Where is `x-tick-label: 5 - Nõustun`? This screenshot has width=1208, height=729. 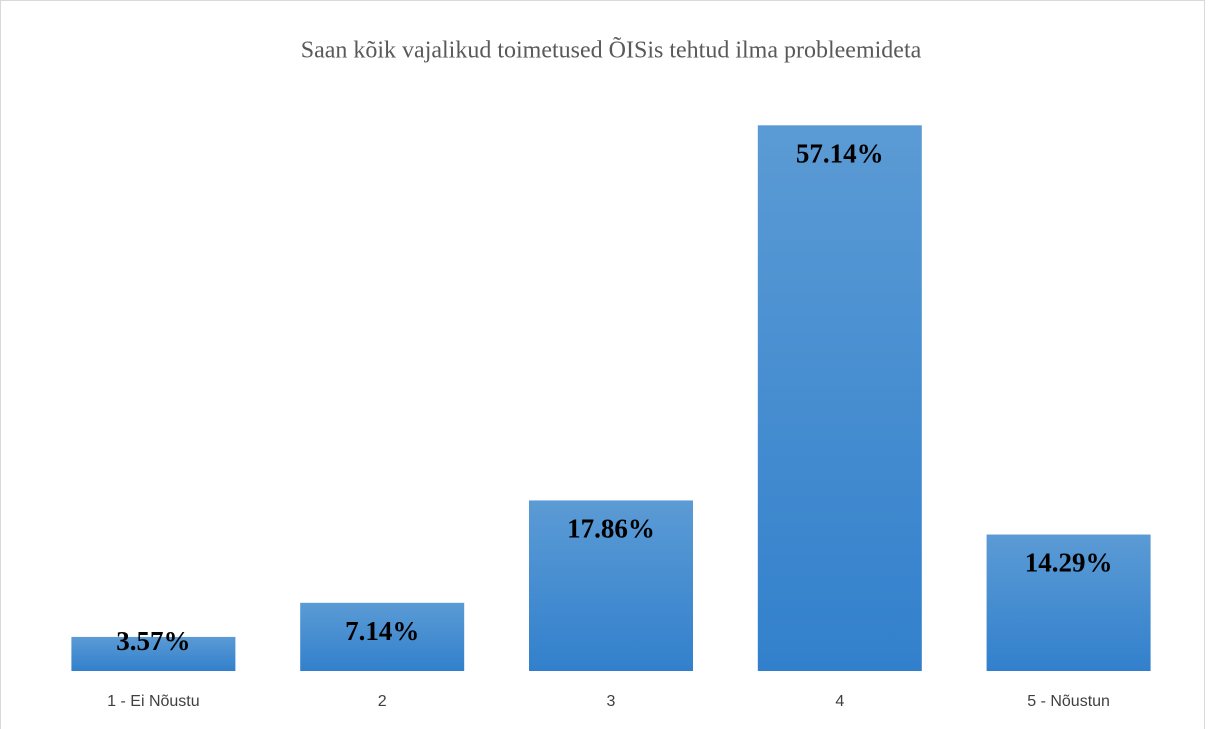 x-tick-label: 5 - Nõustun is located at coordinates (1068, 701).